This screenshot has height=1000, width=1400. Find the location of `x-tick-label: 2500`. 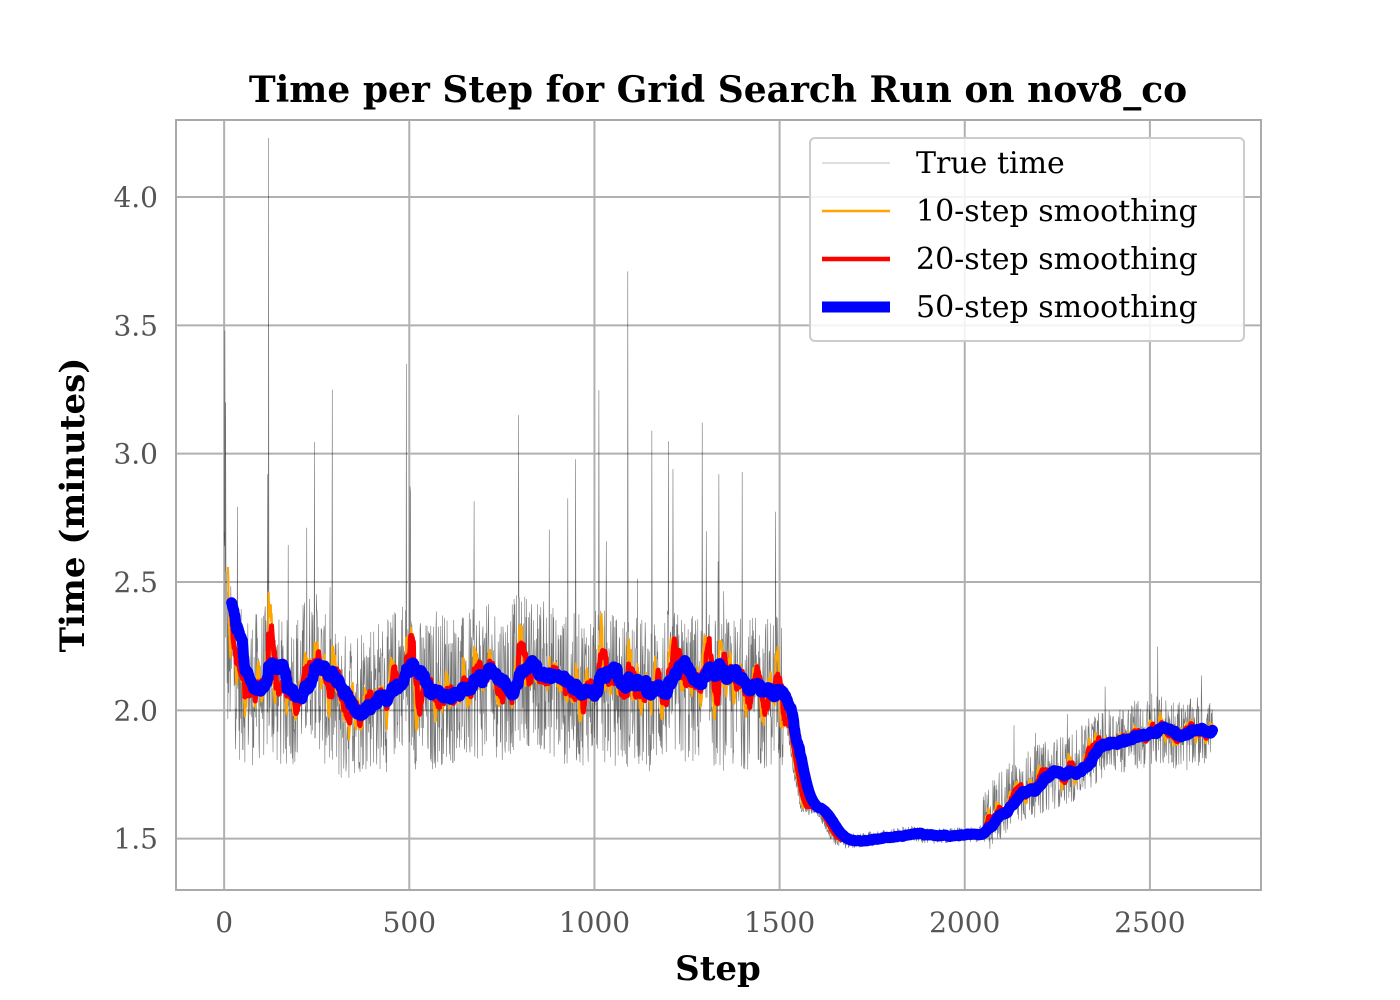

x-tick-label: 2500 is located at coordinates (1149, 922).